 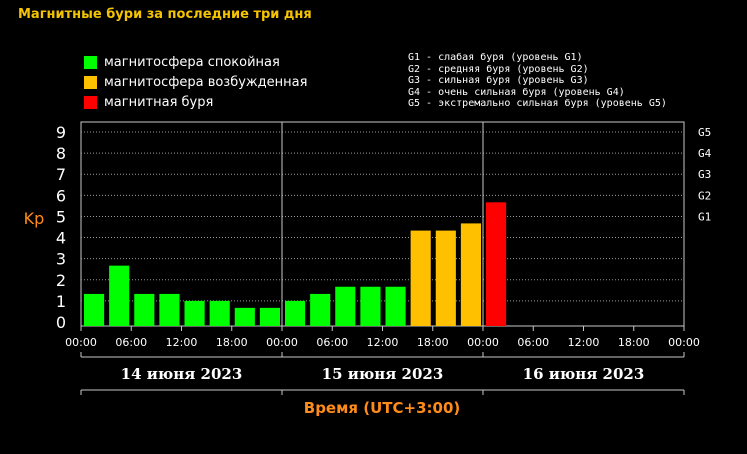 I want to click on y-tick-label: 4, so click(x=61, y=238).